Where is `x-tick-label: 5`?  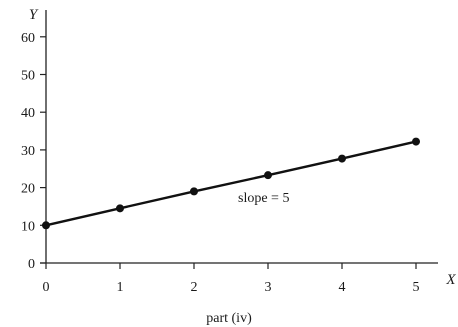 x-tick-label: 5 is located at coordinates (416, 287).